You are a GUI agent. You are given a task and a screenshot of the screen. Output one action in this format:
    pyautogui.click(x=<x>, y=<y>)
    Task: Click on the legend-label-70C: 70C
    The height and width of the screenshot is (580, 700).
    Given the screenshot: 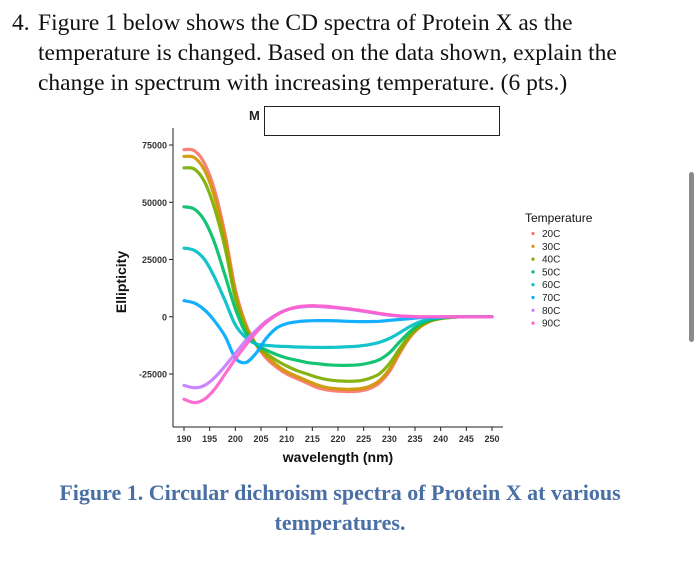 What is the action you would take?
    pyautogui.click(x=551, y=298)
    